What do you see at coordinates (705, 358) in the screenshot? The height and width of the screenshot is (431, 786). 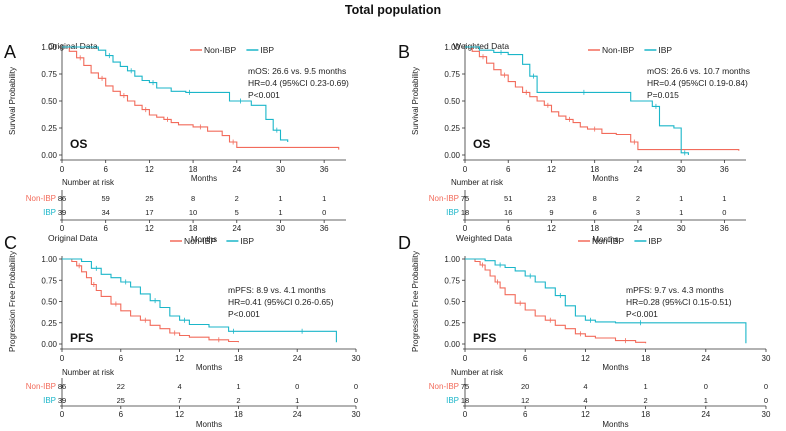 I see `x-tick-label: 24` at bounding box center [705, 358].